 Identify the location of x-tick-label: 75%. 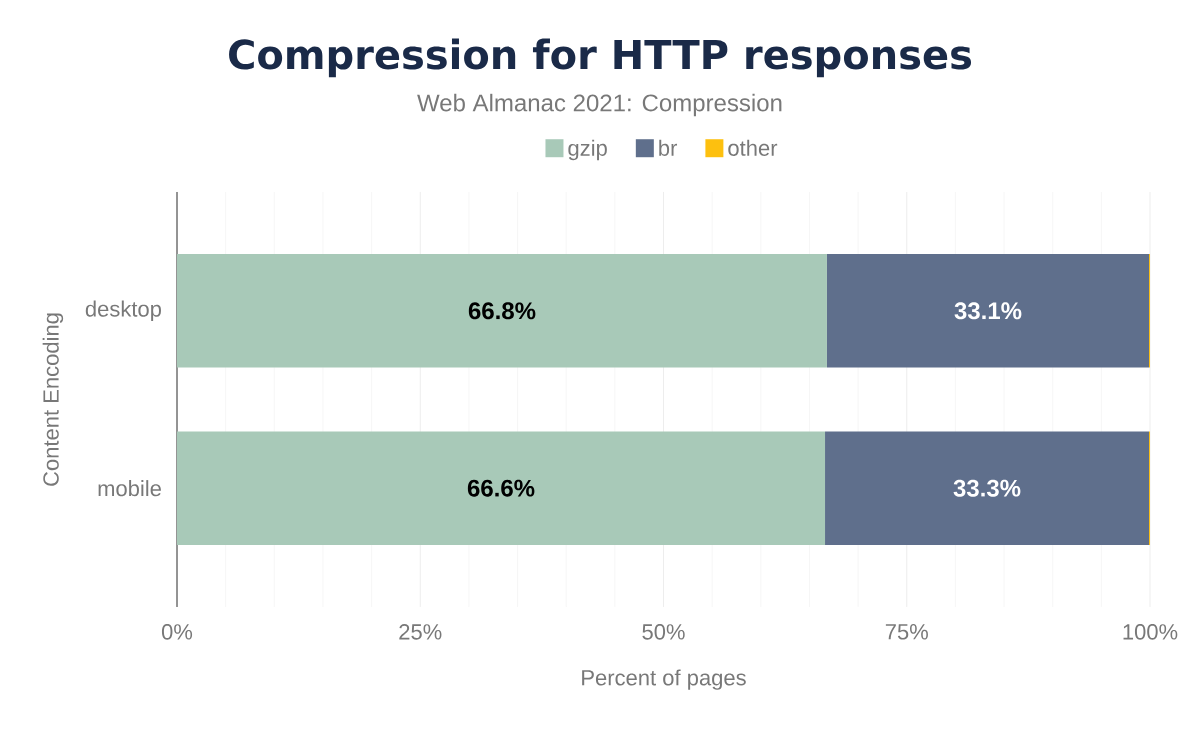
(906, 632).